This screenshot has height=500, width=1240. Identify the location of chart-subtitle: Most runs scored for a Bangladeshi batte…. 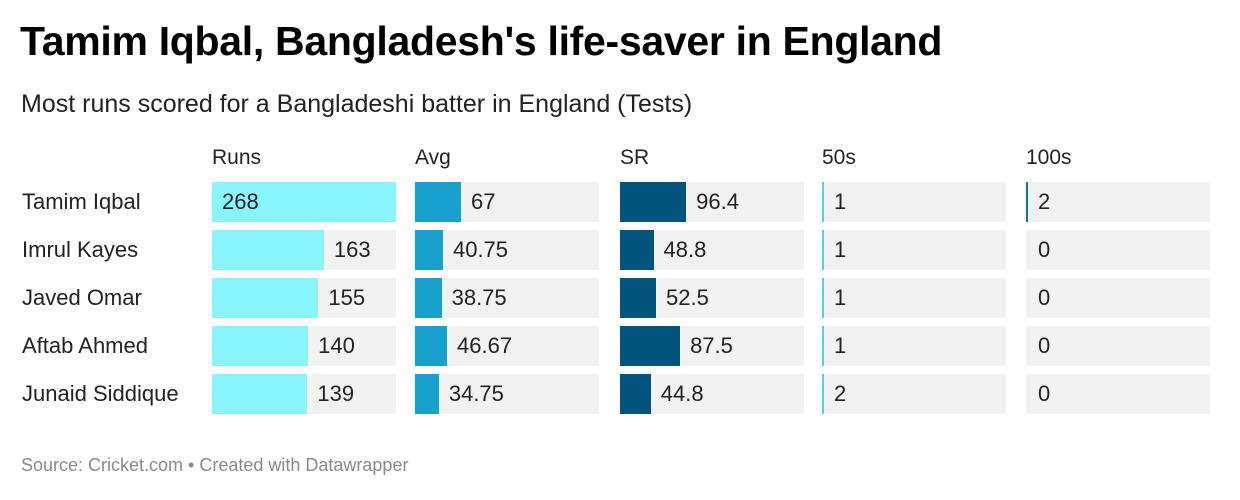
(357, 104).